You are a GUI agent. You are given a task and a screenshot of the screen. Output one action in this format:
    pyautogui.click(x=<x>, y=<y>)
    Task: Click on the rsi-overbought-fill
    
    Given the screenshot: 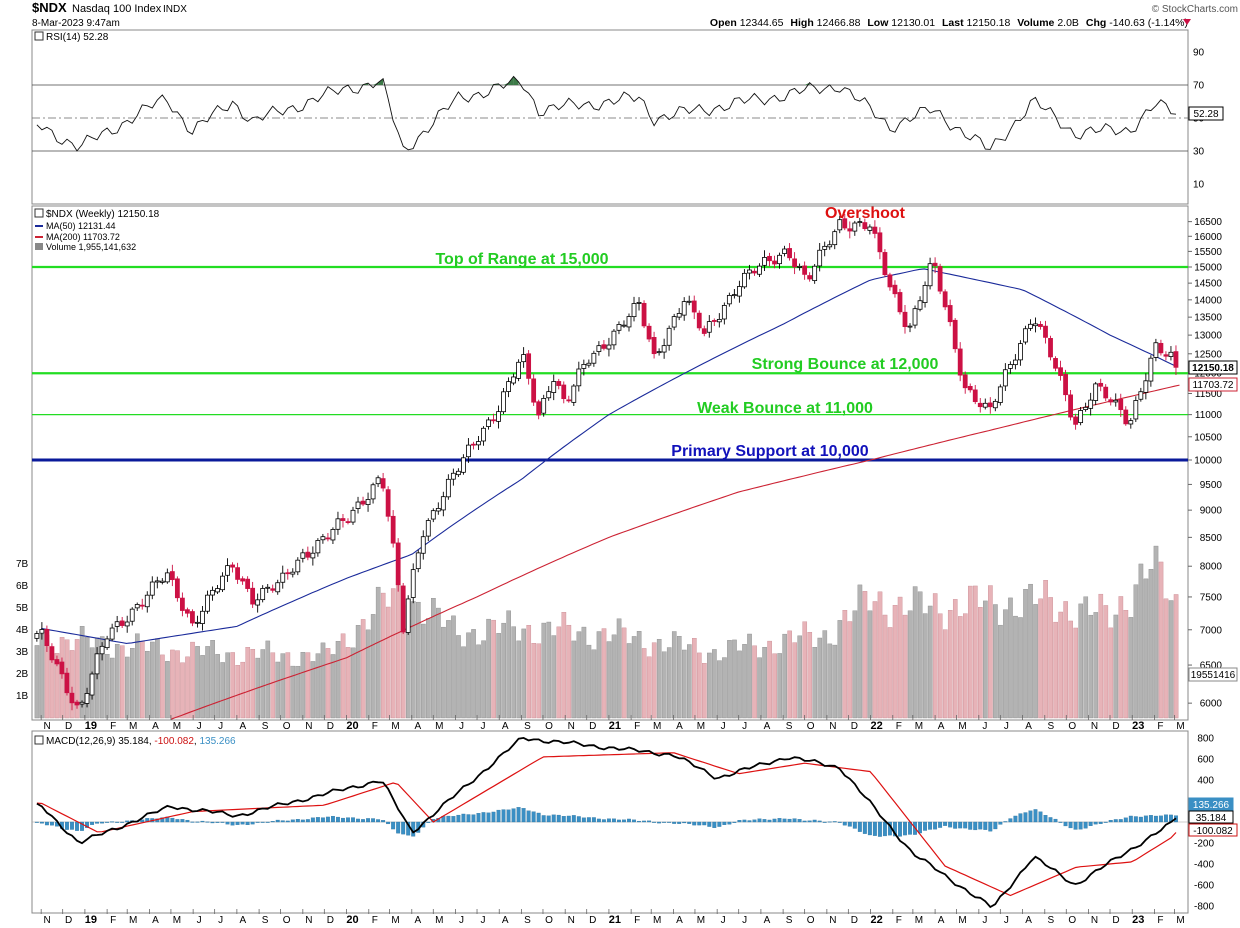 What is the action you would take?
    pyautogui.click(x=491, y=84)
    